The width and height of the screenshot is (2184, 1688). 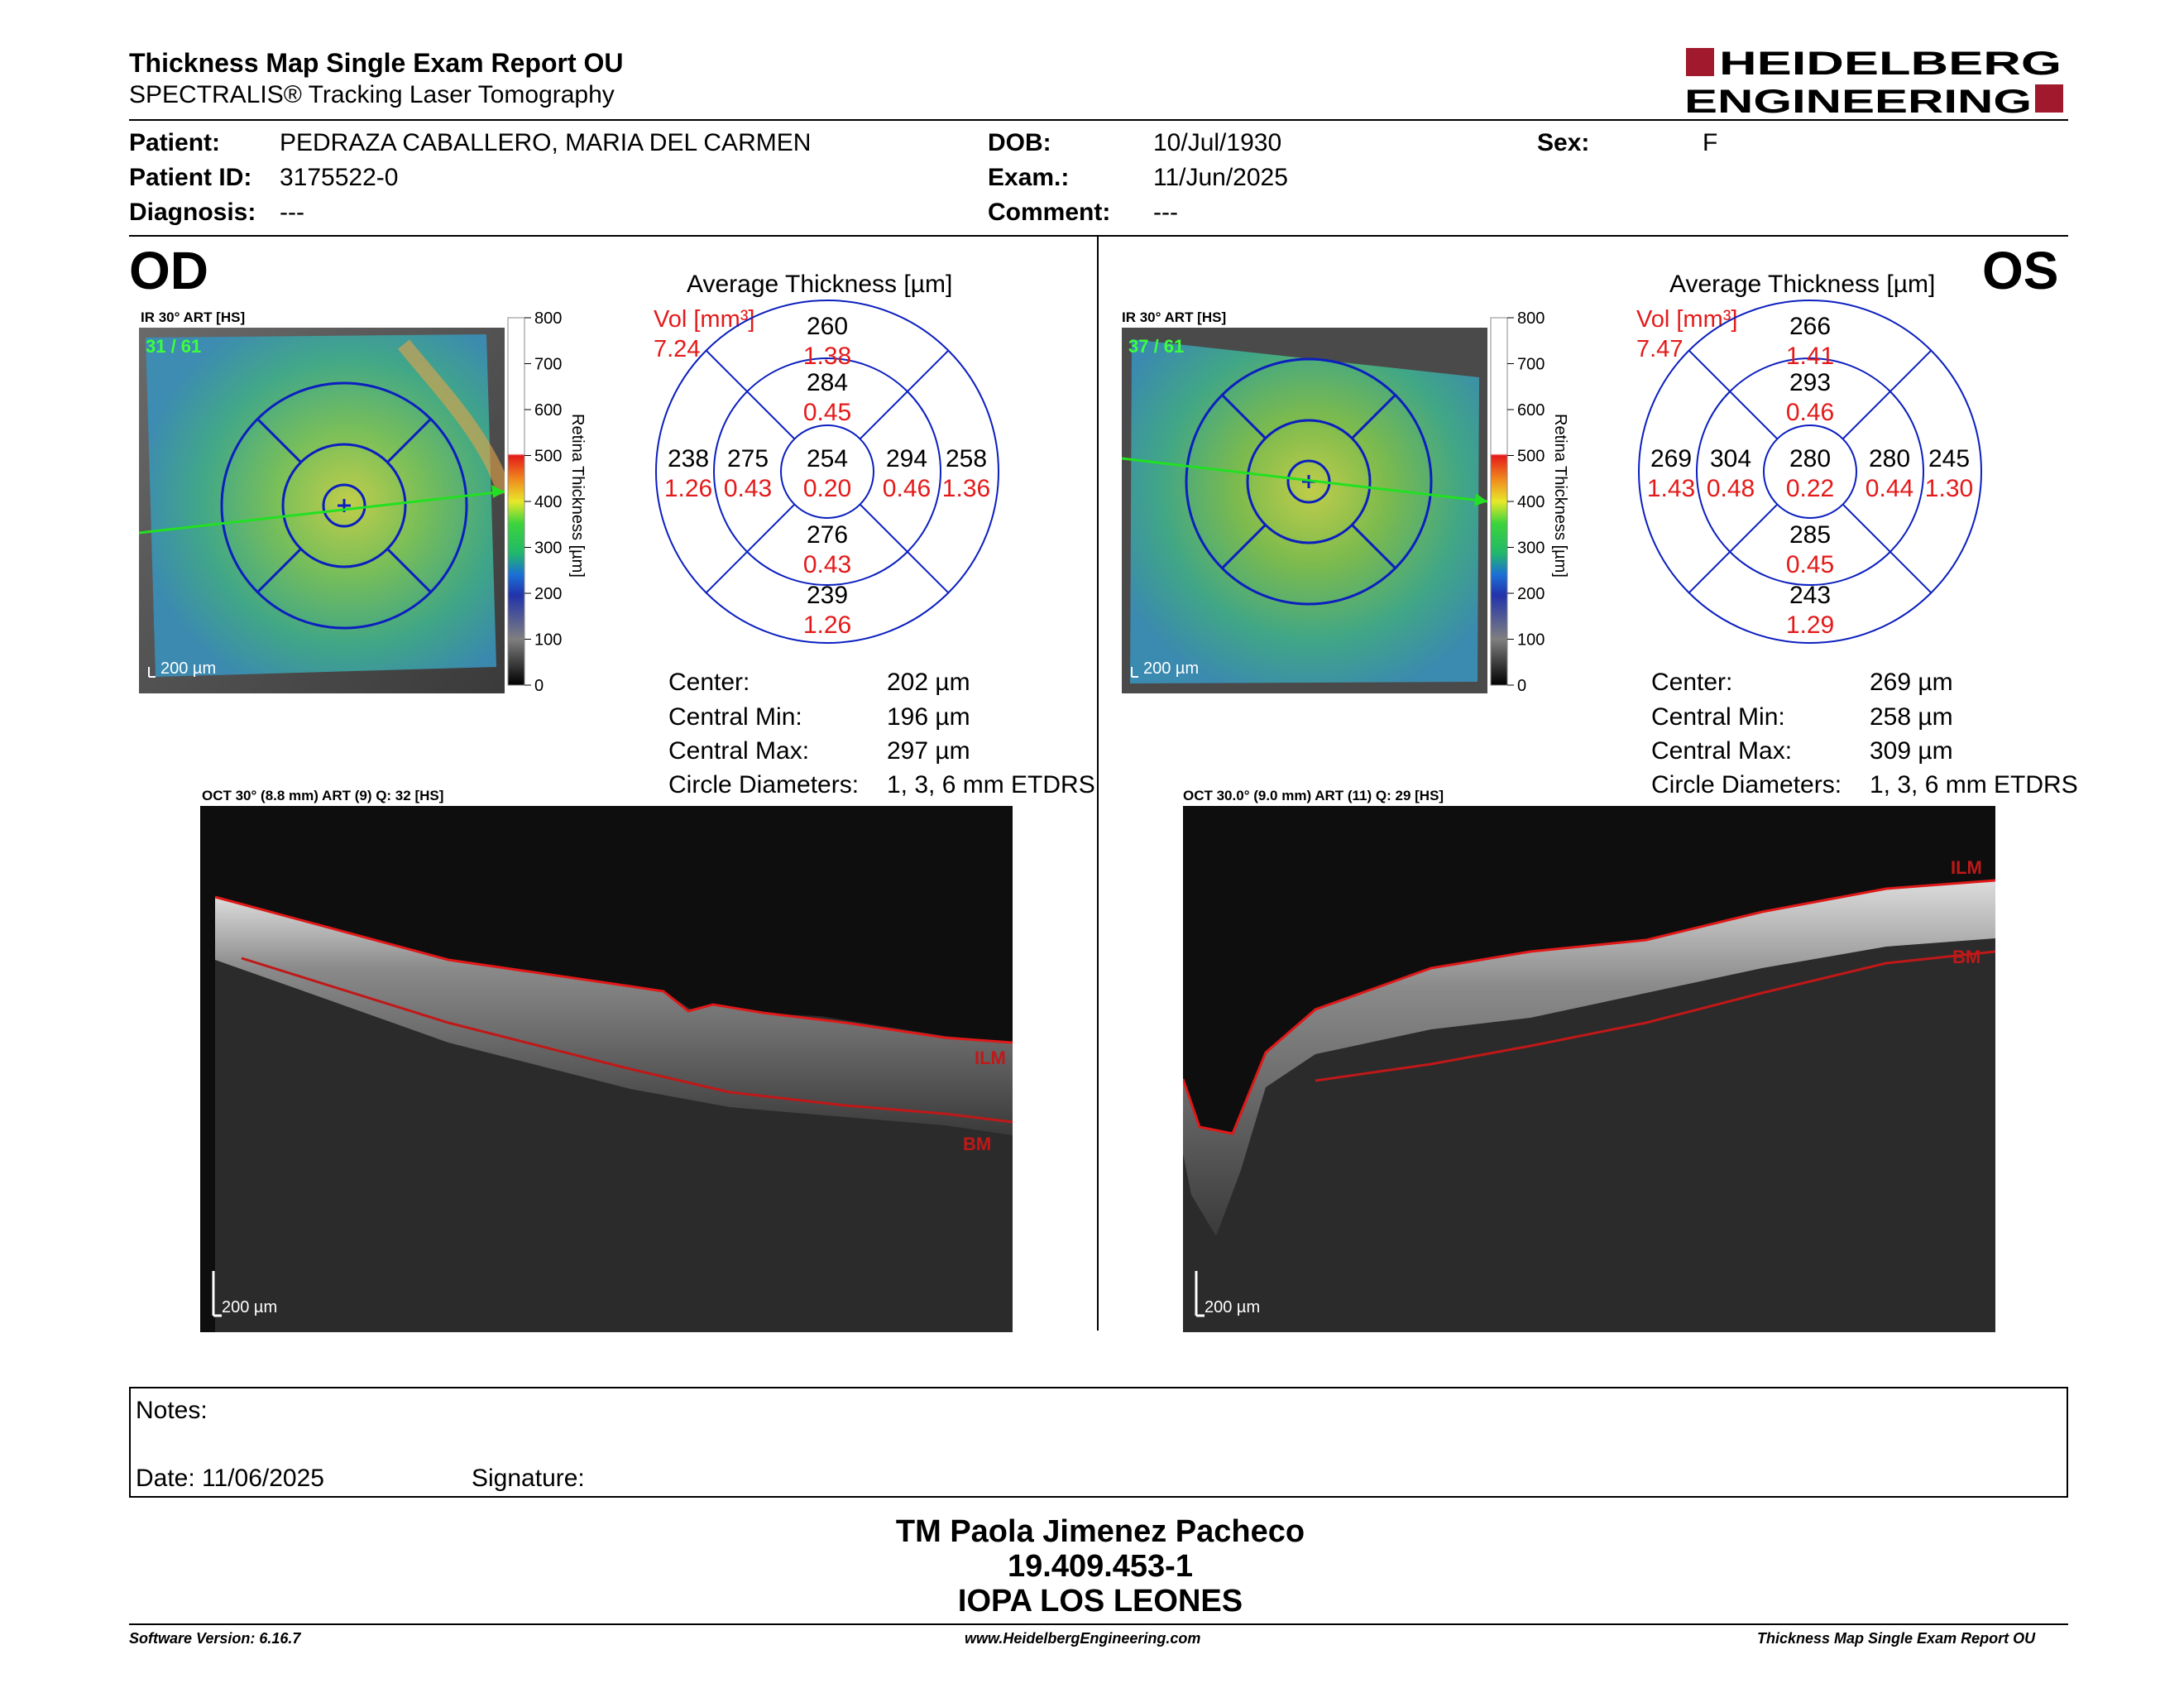 What do you see at coordinates (451, 417) in the screenshot?
I see `od-vessel` at bounding box center [451, 417].